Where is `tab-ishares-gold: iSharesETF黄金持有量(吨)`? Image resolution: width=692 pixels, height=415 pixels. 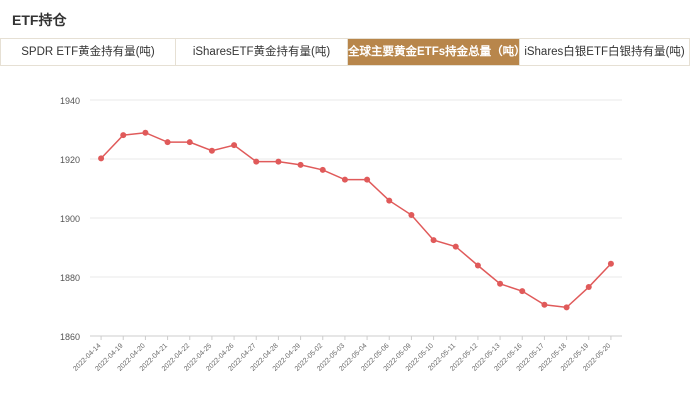
tab-ishares-gold: iSharesETF黄金持有量(吨) is located at coordinates (262, 52).